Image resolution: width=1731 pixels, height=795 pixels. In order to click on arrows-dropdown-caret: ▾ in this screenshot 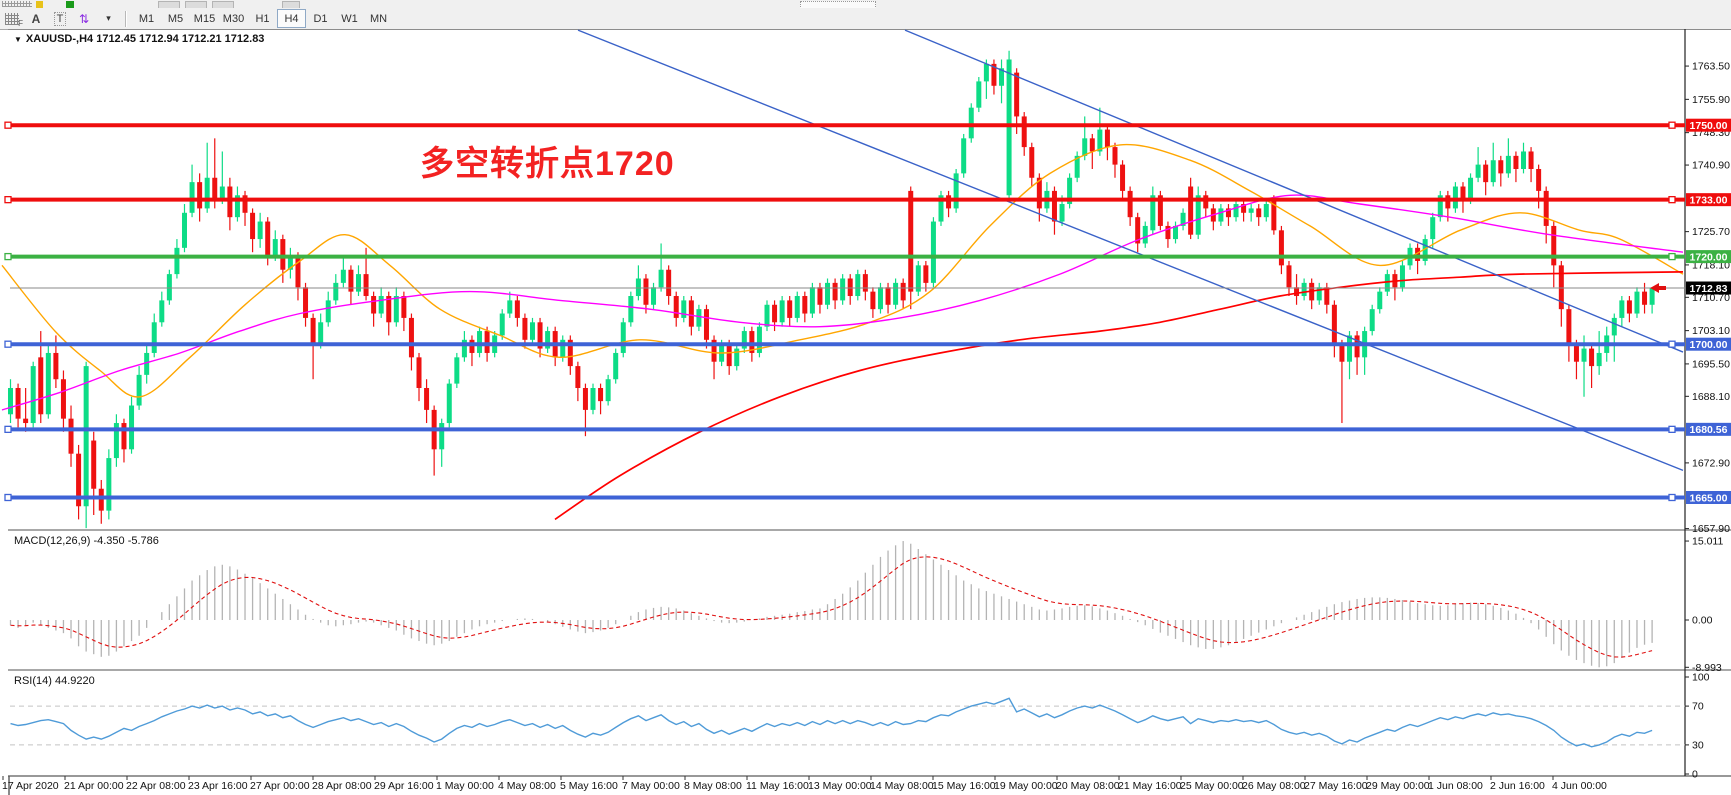, I will do `click(108, 18)`.